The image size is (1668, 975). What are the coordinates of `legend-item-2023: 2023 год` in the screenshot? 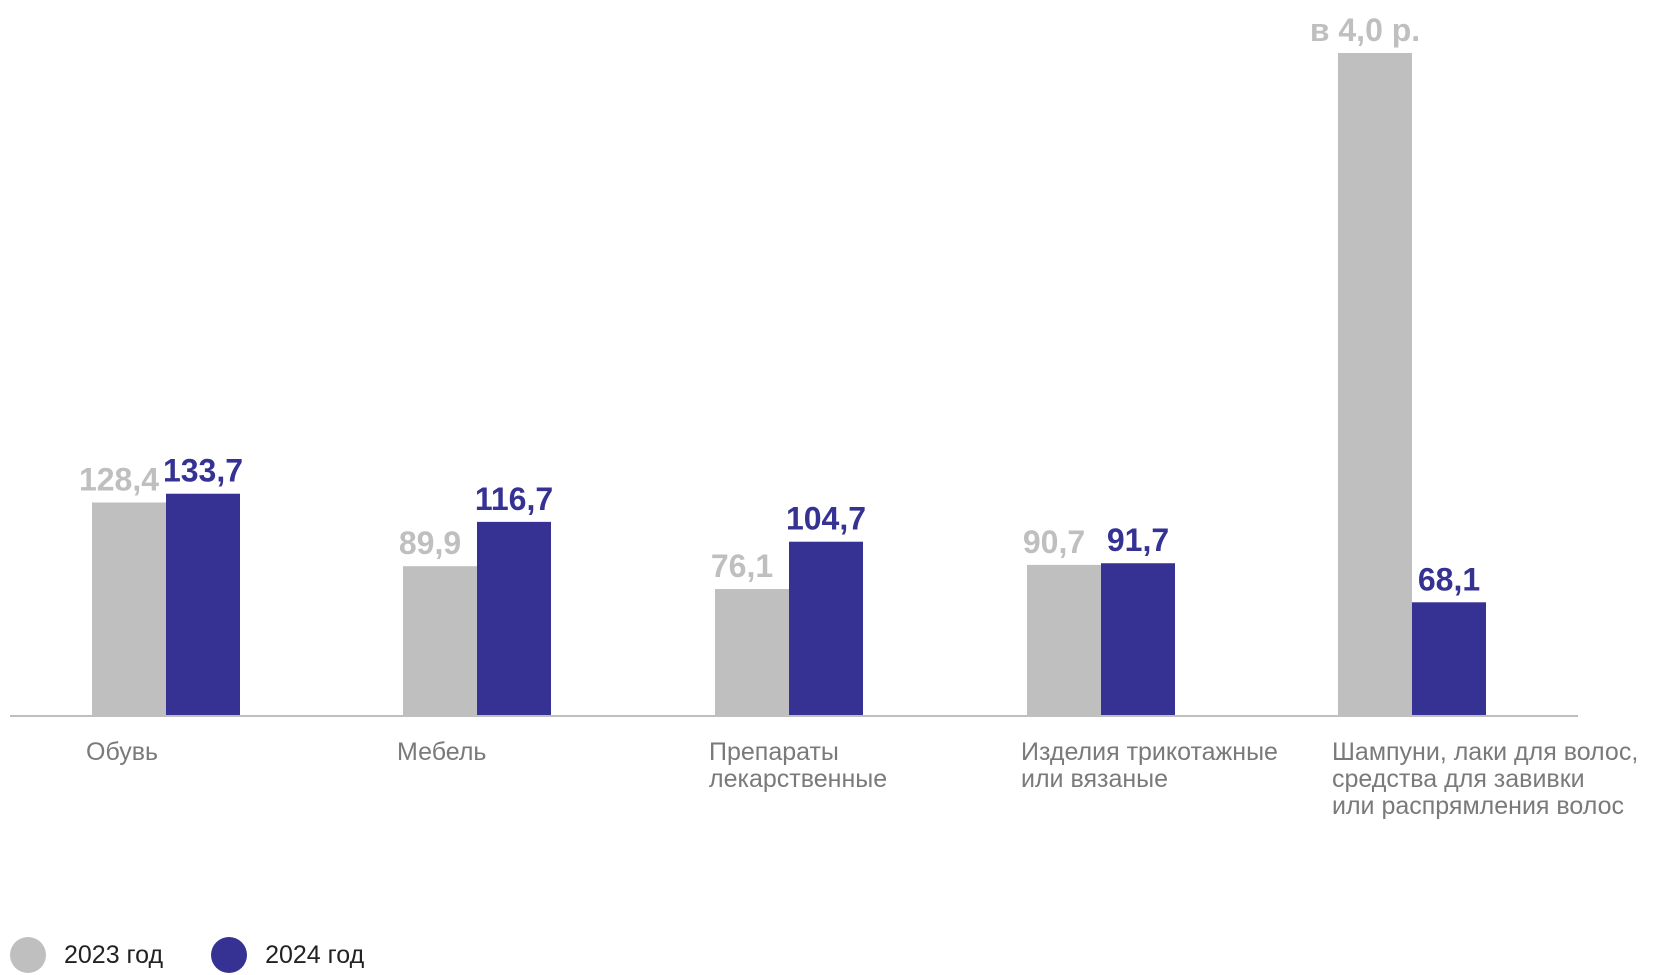 It's located at (86, 955).